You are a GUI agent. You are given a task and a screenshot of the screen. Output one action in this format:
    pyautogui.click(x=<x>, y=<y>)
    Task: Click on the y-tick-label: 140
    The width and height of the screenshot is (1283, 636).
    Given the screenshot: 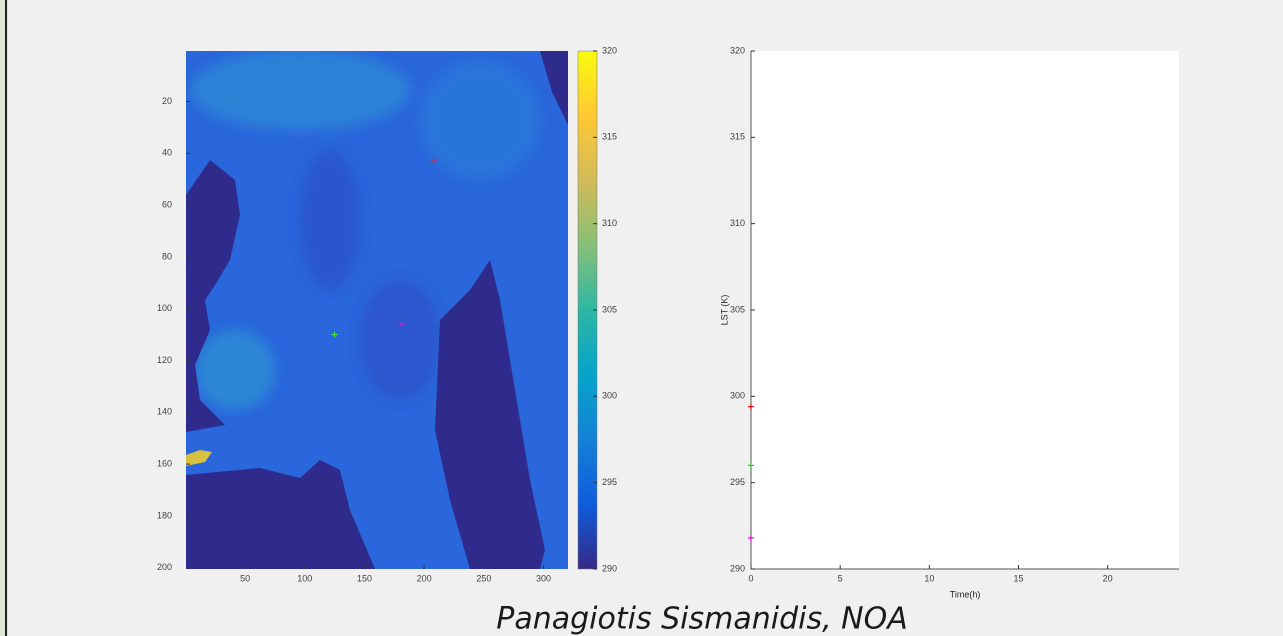 What is the action you would take?
    pyautogui.click(x=164, y=412)
    